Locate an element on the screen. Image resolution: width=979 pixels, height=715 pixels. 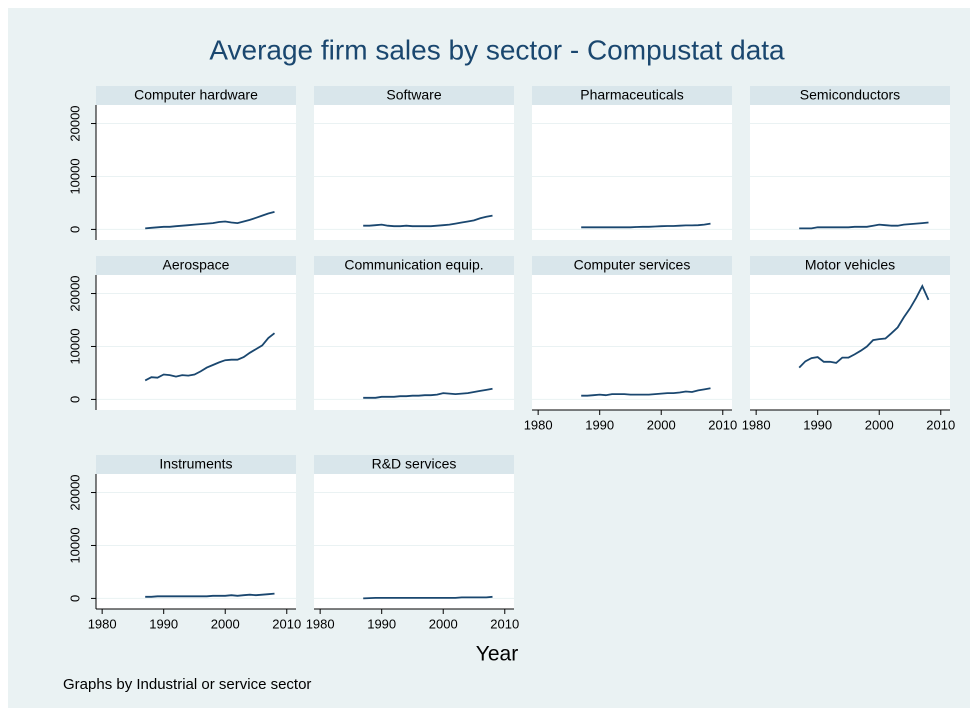
panel-title: Software is located at coordinates (413, 95).